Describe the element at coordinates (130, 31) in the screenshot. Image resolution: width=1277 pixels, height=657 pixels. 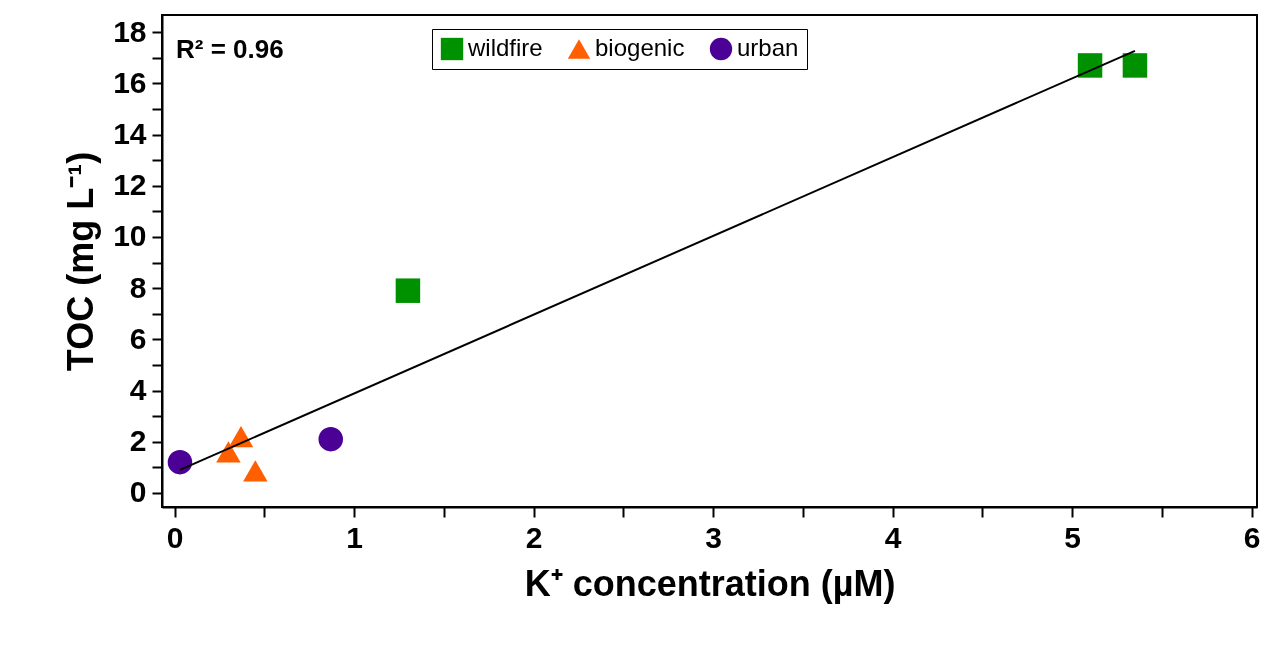
I see `y-tick-label: 18` at that location.